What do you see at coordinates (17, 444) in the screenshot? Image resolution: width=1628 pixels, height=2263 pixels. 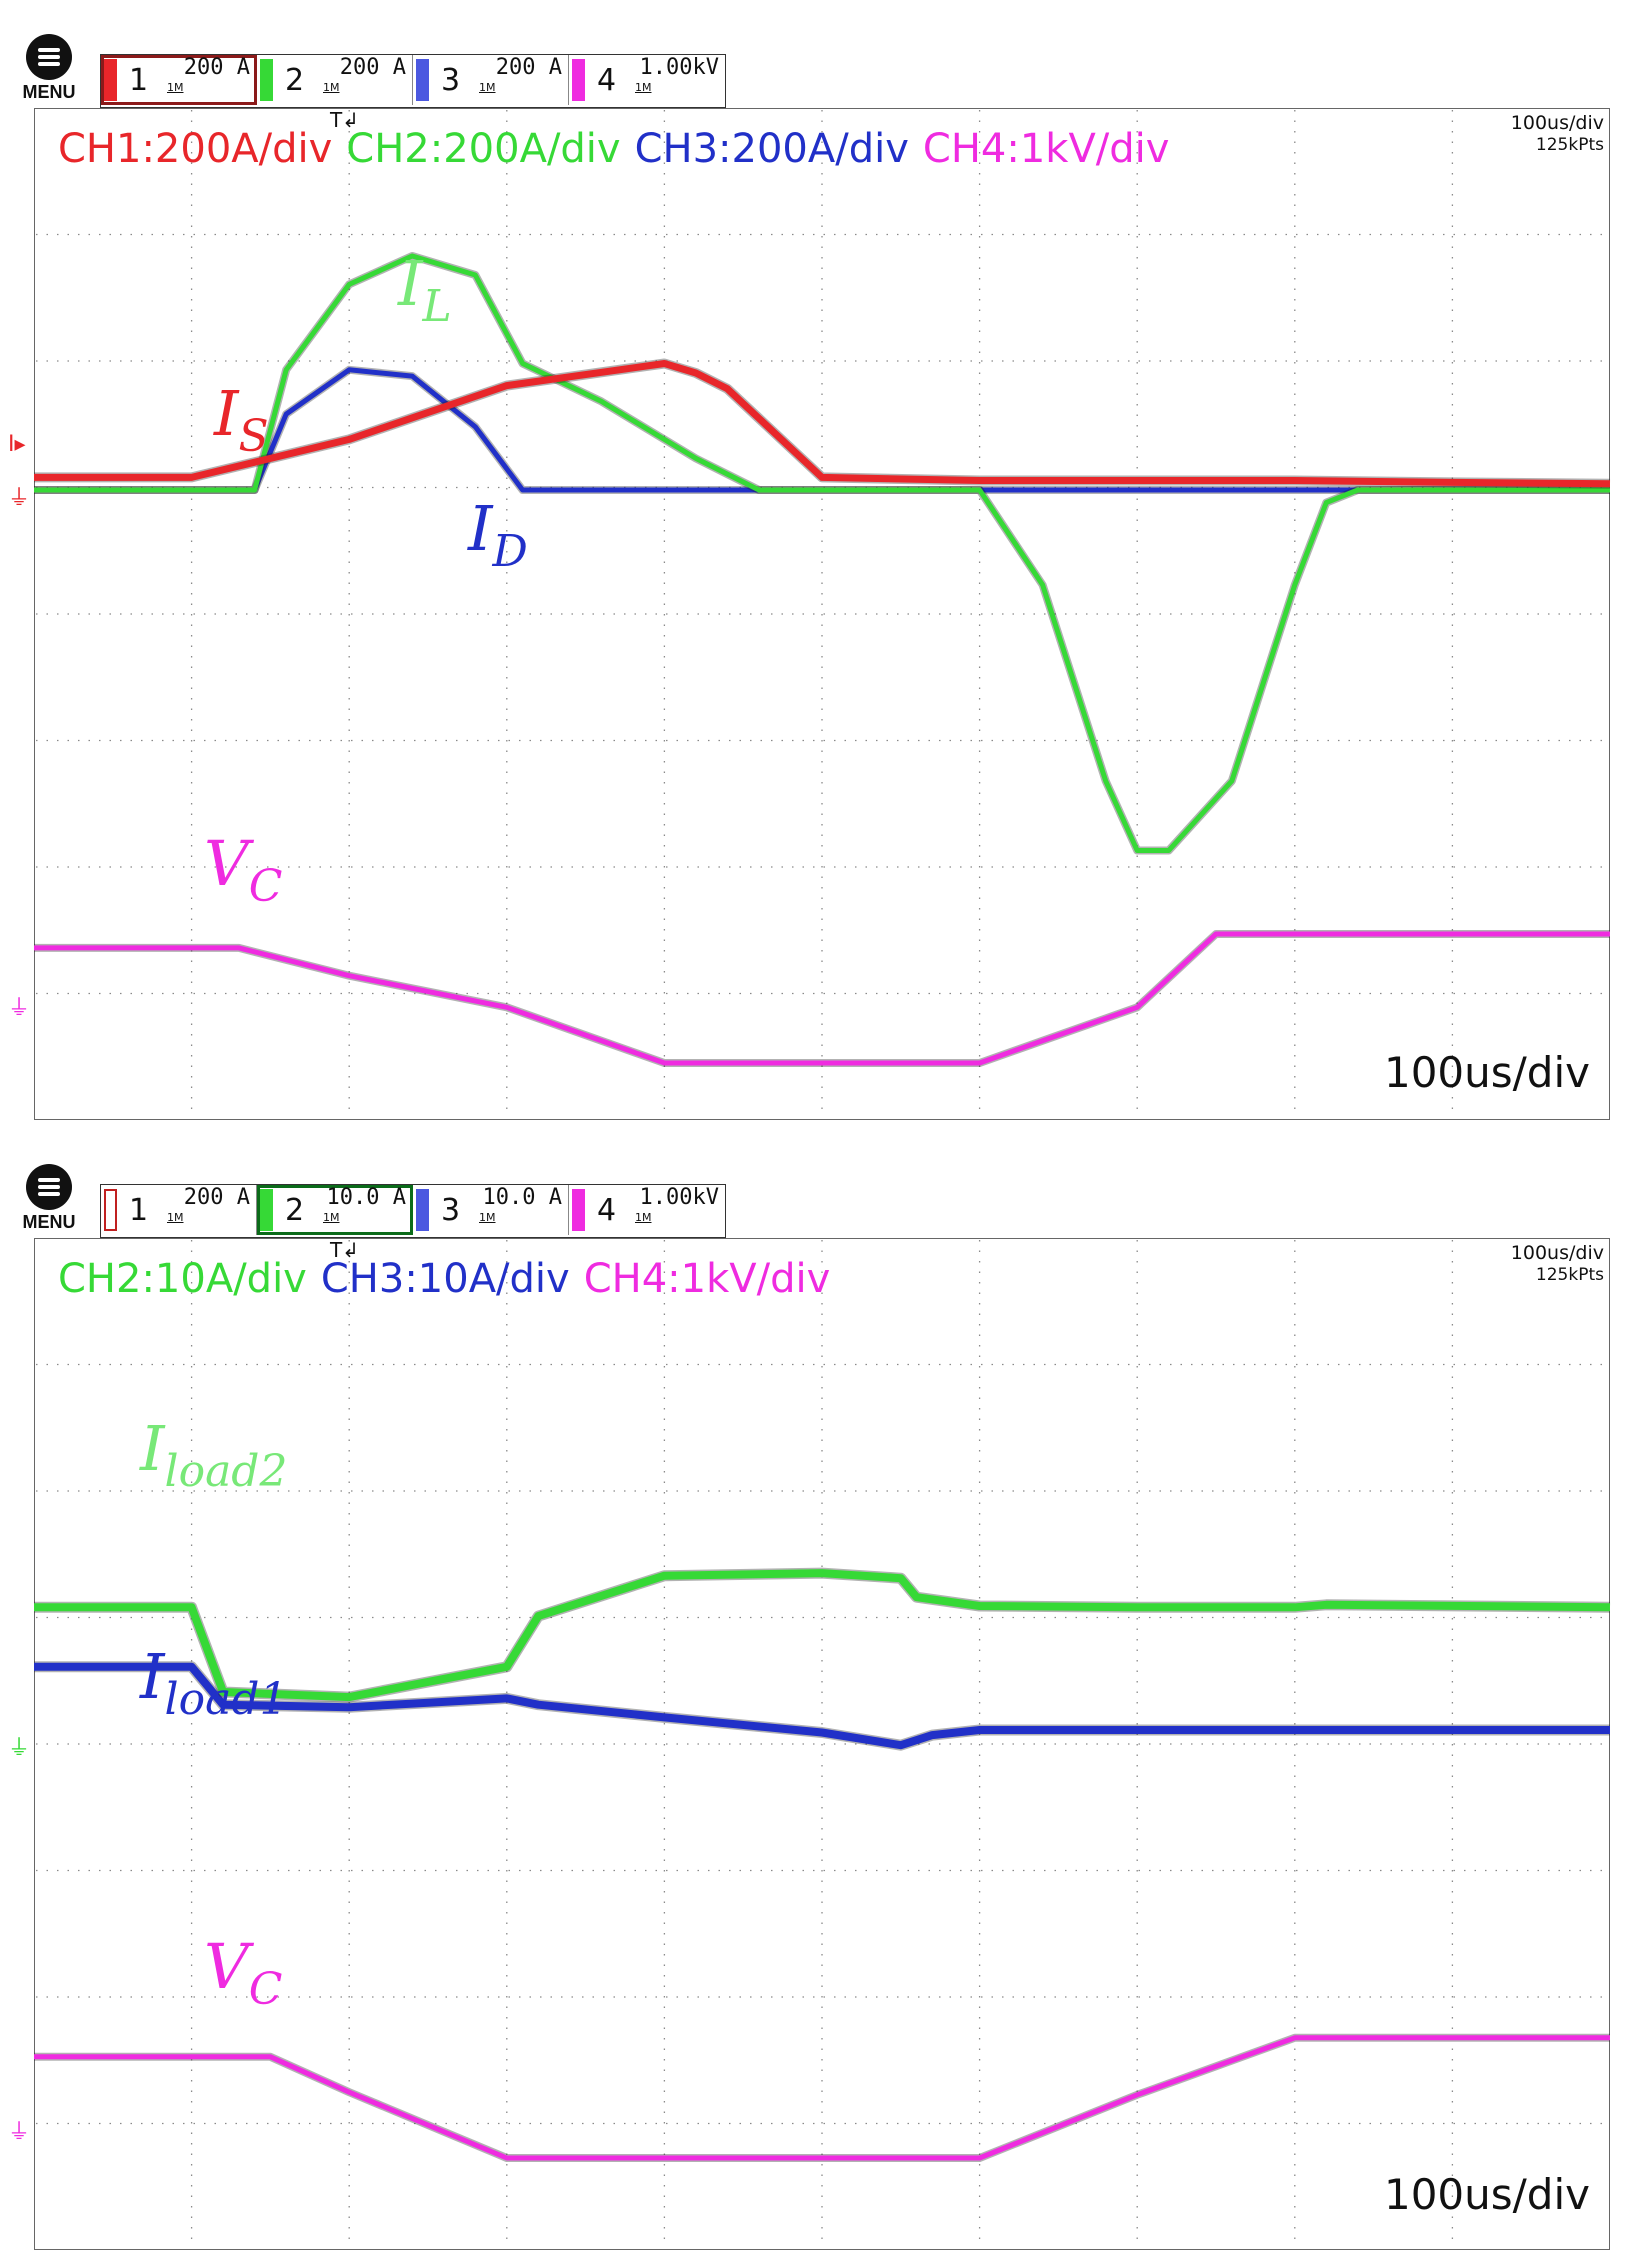 I see `ch1-ground-marker: I▸` at bounding box center [17, 444].